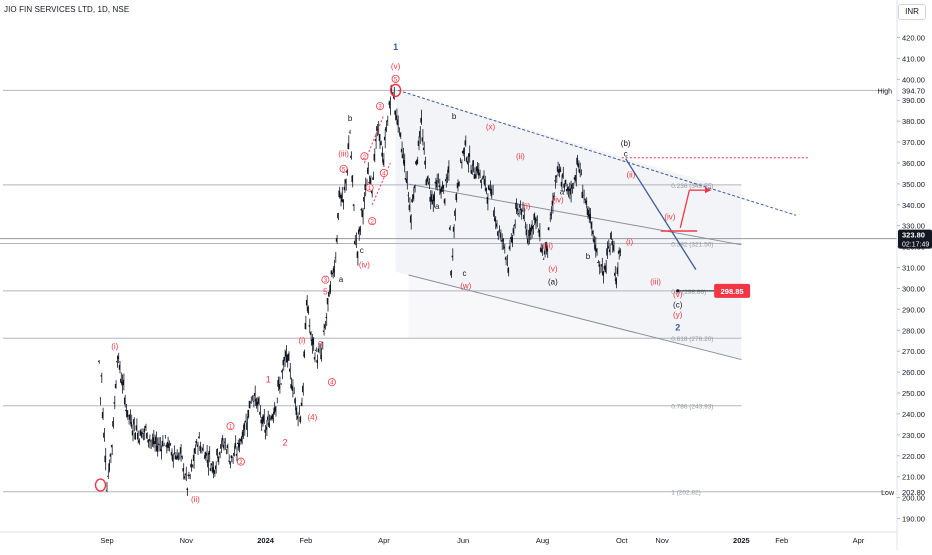  I want to click on wave-label: (b), so click(626, 143).